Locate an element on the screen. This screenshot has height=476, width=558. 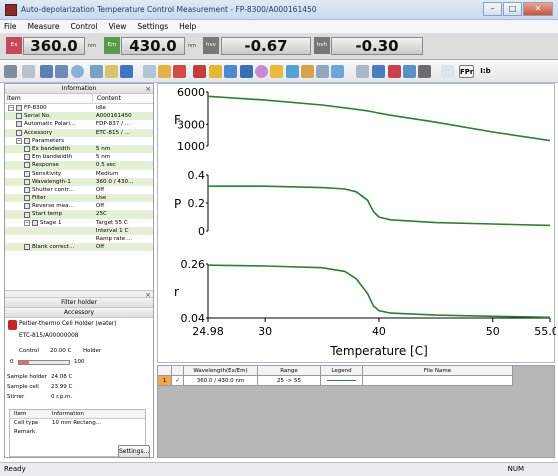
row-index: 1 is located at coordinates (165, 381).